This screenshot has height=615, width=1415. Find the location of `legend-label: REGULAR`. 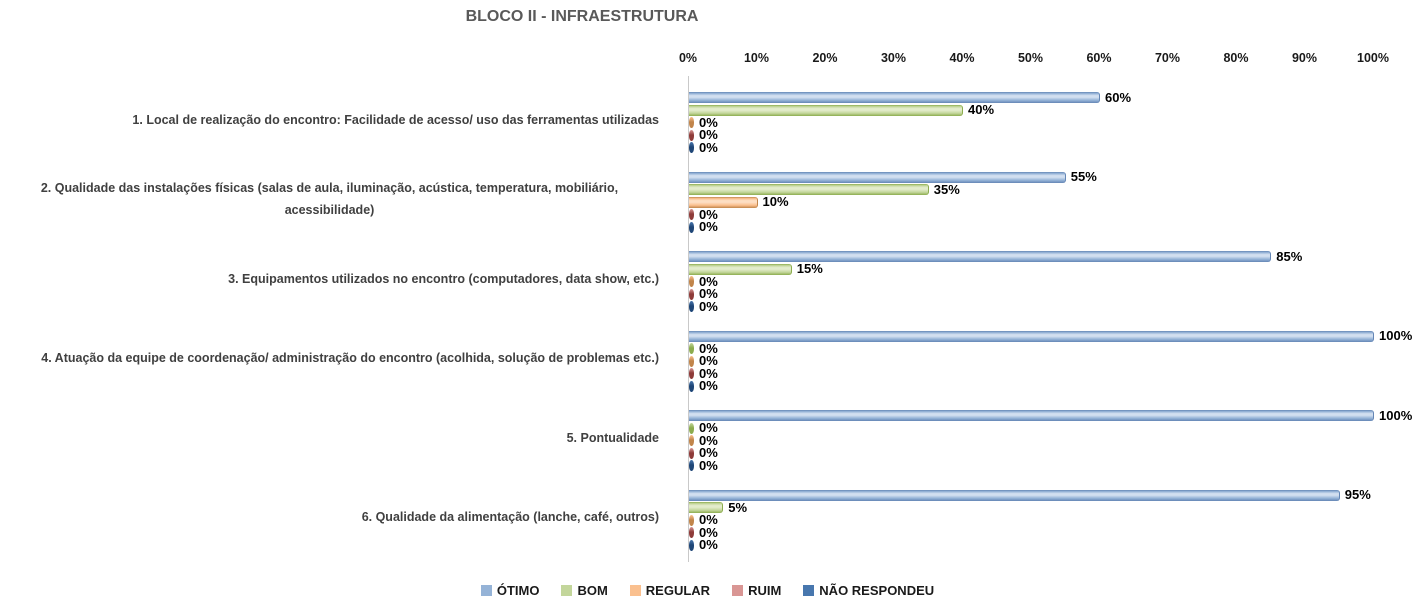

legend-label: REGULAR is located at coordinates (678, 590).